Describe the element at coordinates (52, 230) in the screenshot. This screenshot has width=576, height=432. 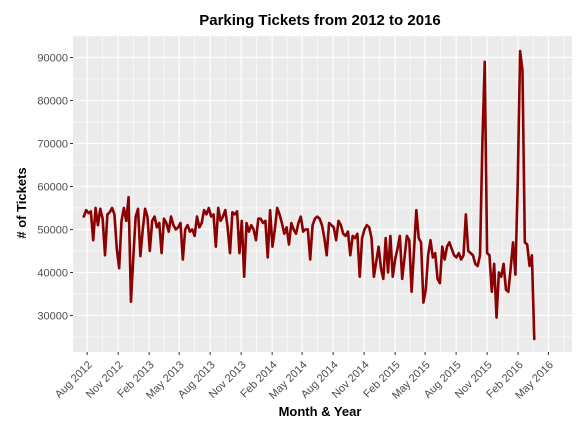
I see `y-tick-label: 50000` at that location.